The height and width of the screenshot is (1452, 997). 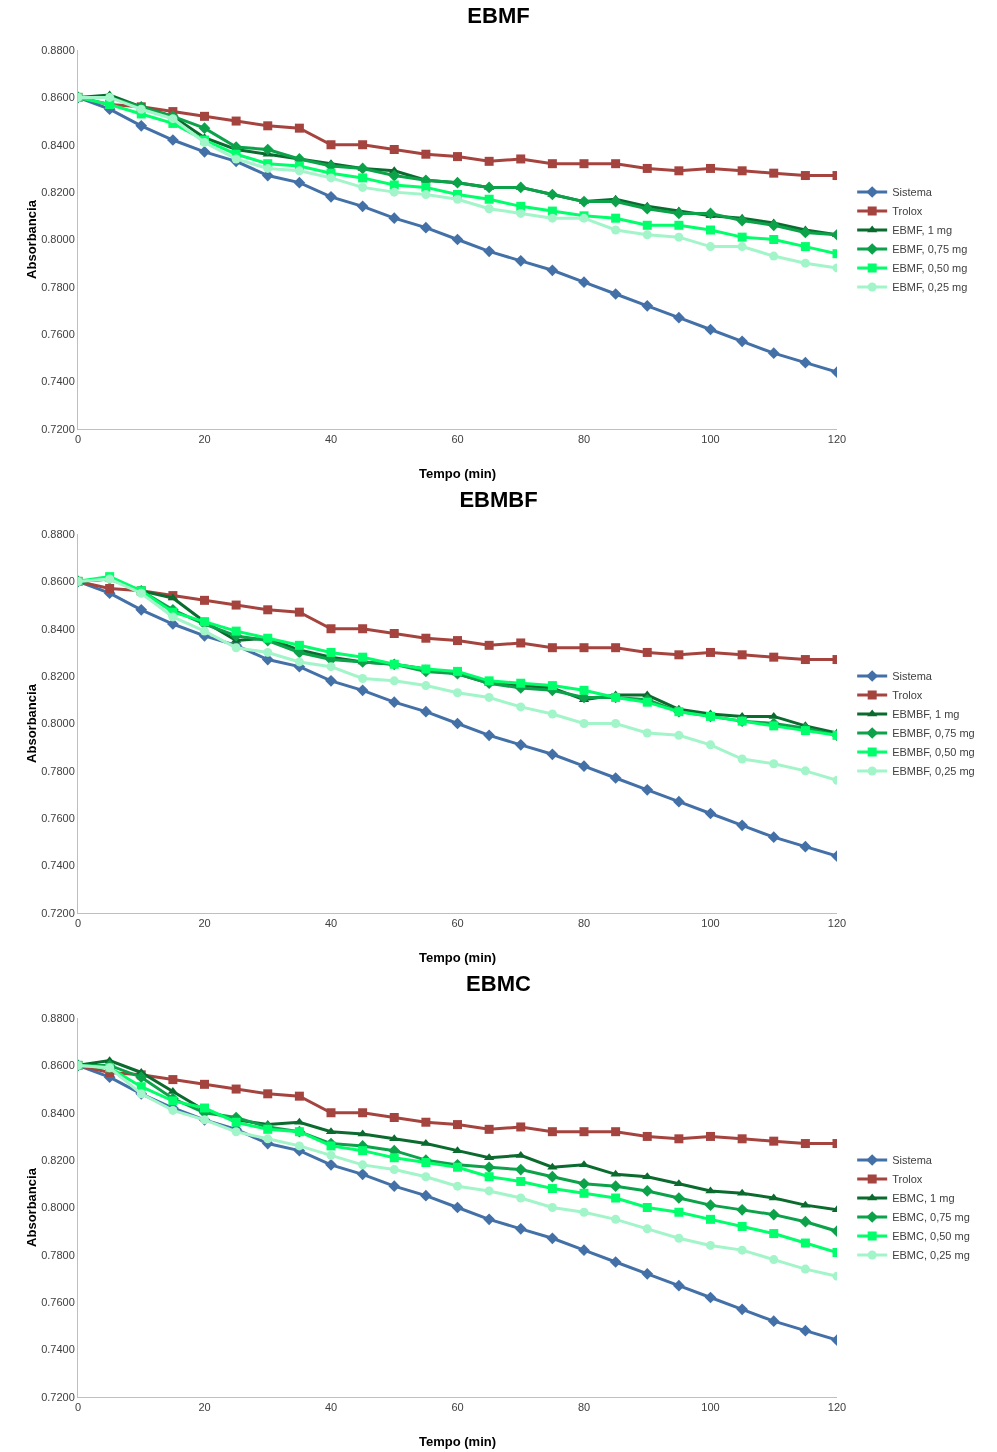 I want to click on chart-title: EBMC, so click(x=498, y=983).